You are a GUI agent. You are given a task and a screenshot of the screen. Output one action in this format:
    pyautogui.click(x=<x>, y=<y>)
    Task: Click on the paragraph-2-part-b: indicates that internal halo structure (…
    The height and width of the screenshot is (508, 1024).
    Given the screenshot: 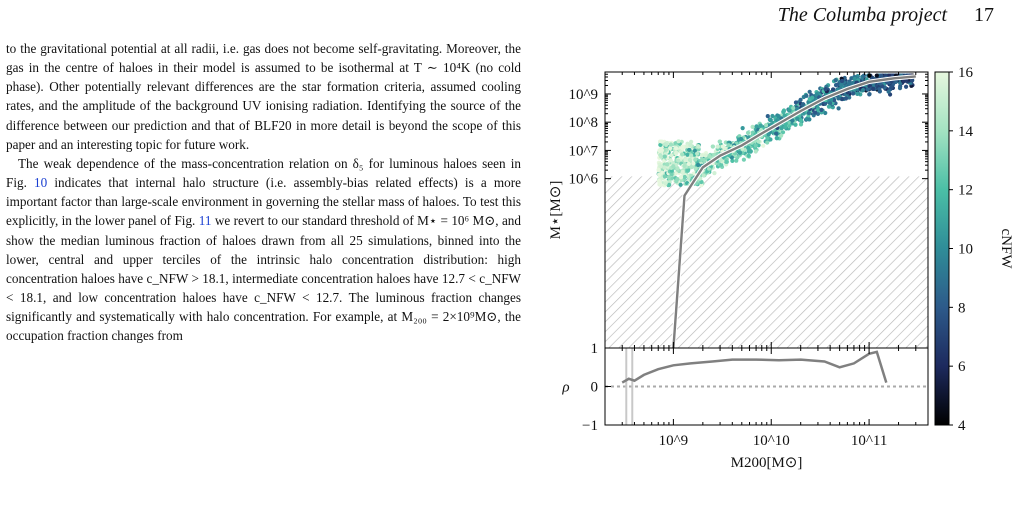 What is the action you would take?
    pyautogui.click(x=263, y=202)
    